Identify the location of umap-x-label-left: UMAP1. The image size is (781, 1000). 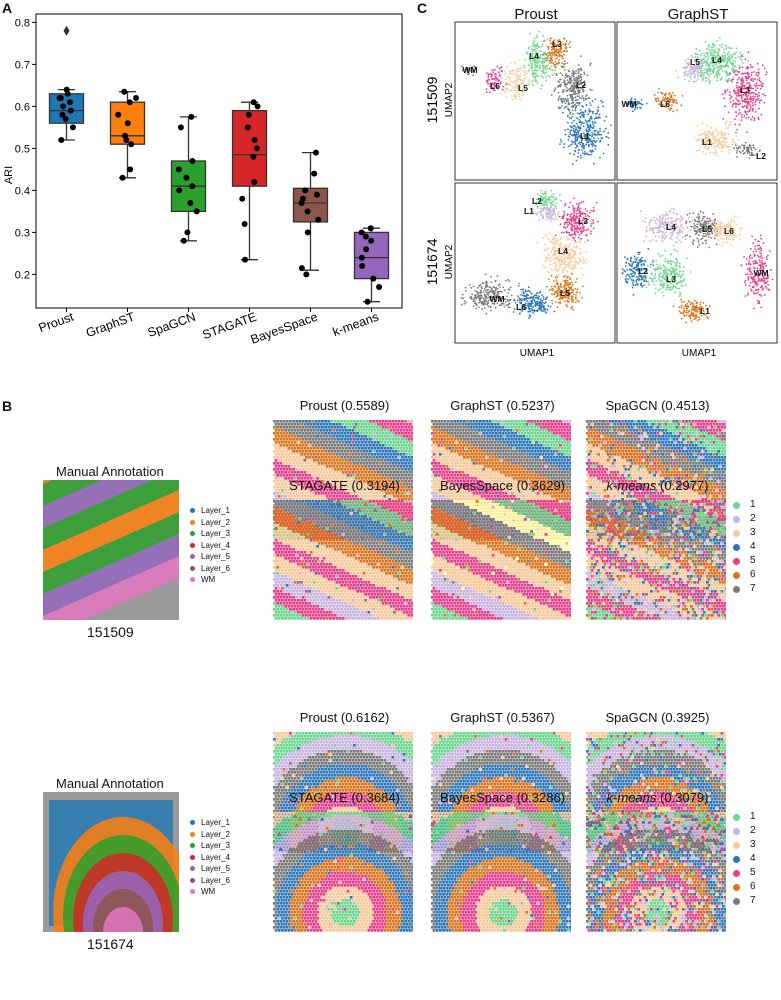
(537, 353).